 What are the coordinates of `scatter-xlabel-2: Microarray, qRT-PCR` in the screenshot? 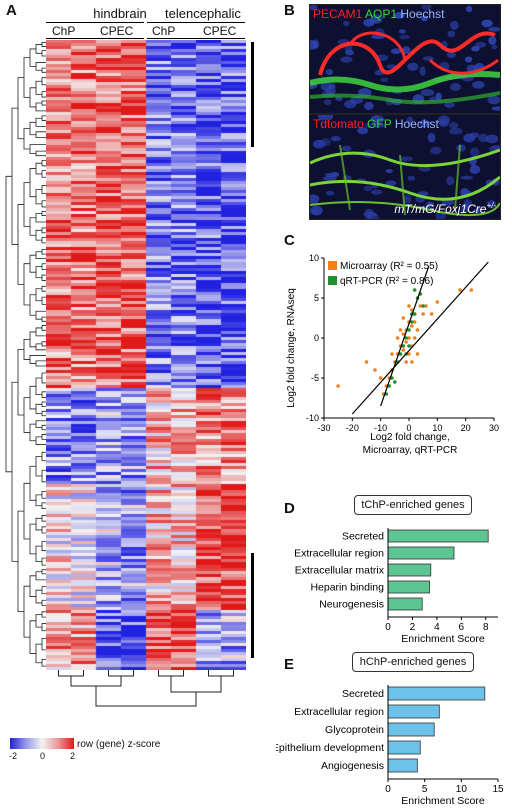 It's located at (410, 450).